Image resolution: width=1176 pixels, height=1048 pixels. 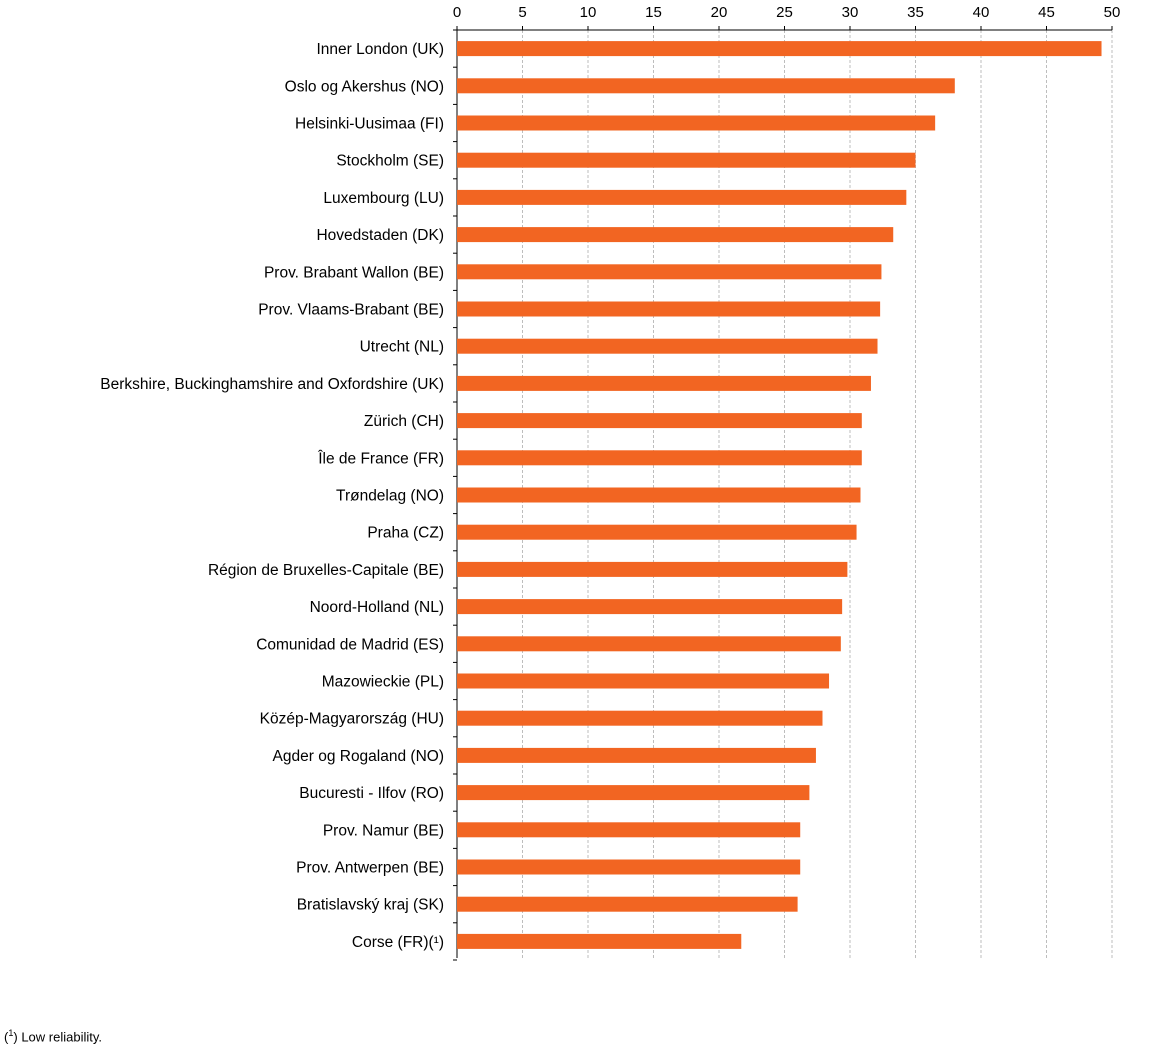 What do you see at coordinates (383, 682) in the screenshot?
I see `category-label: Mazowieckie (PL)` at bounding box center [383, 682].